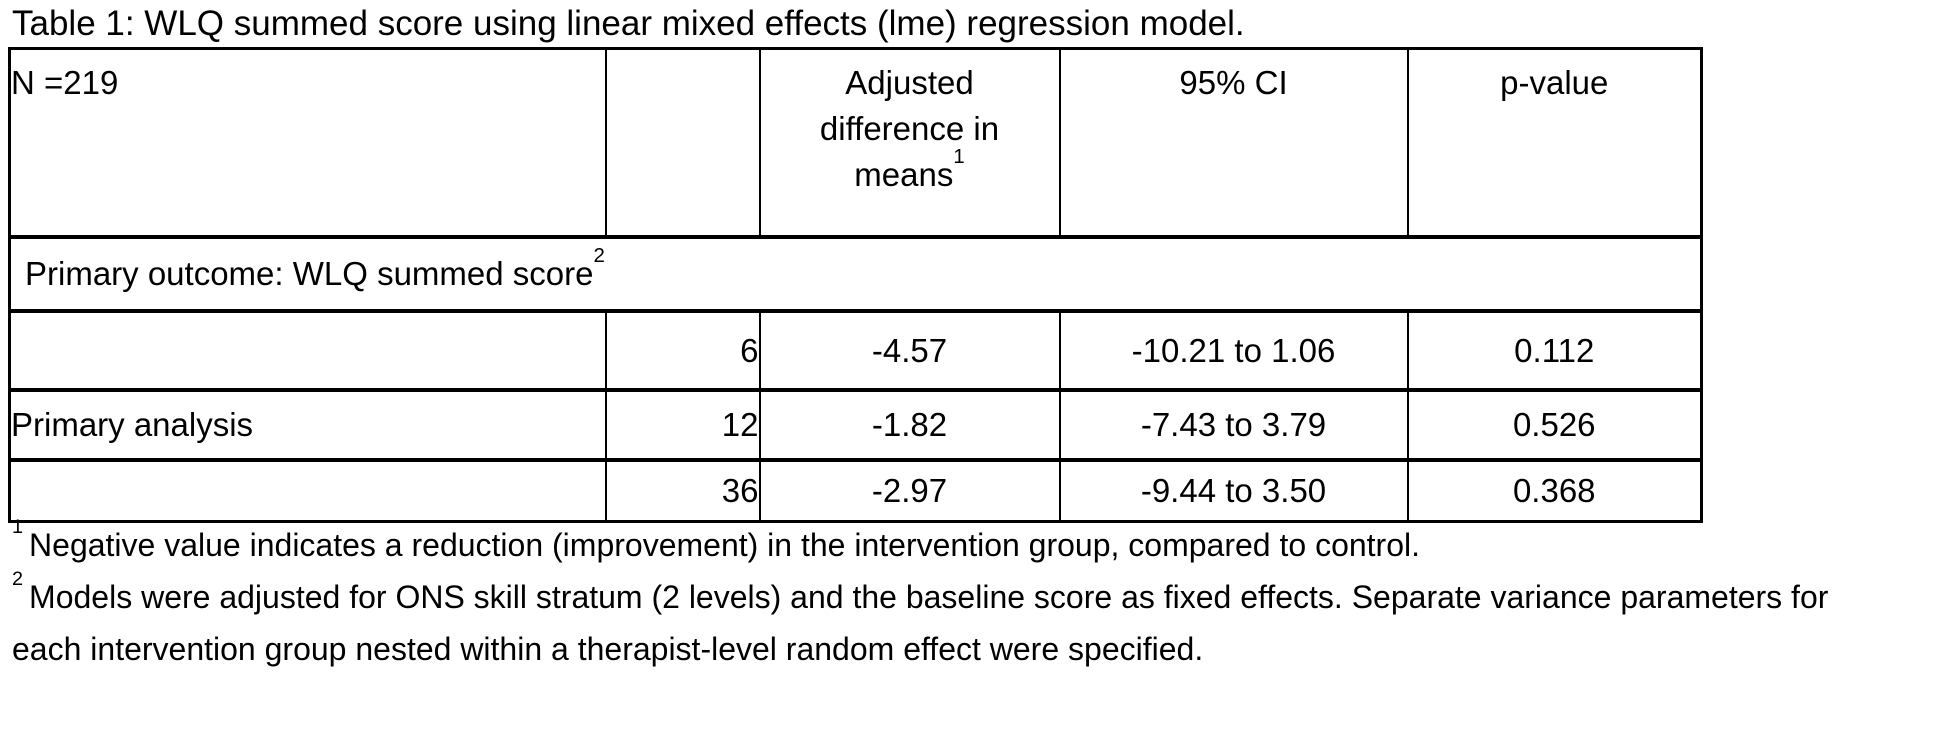  Describe the element at coordinates (909, 349) in the screenshot. I see `adjusted-difference-cell: -4.57` at that location.